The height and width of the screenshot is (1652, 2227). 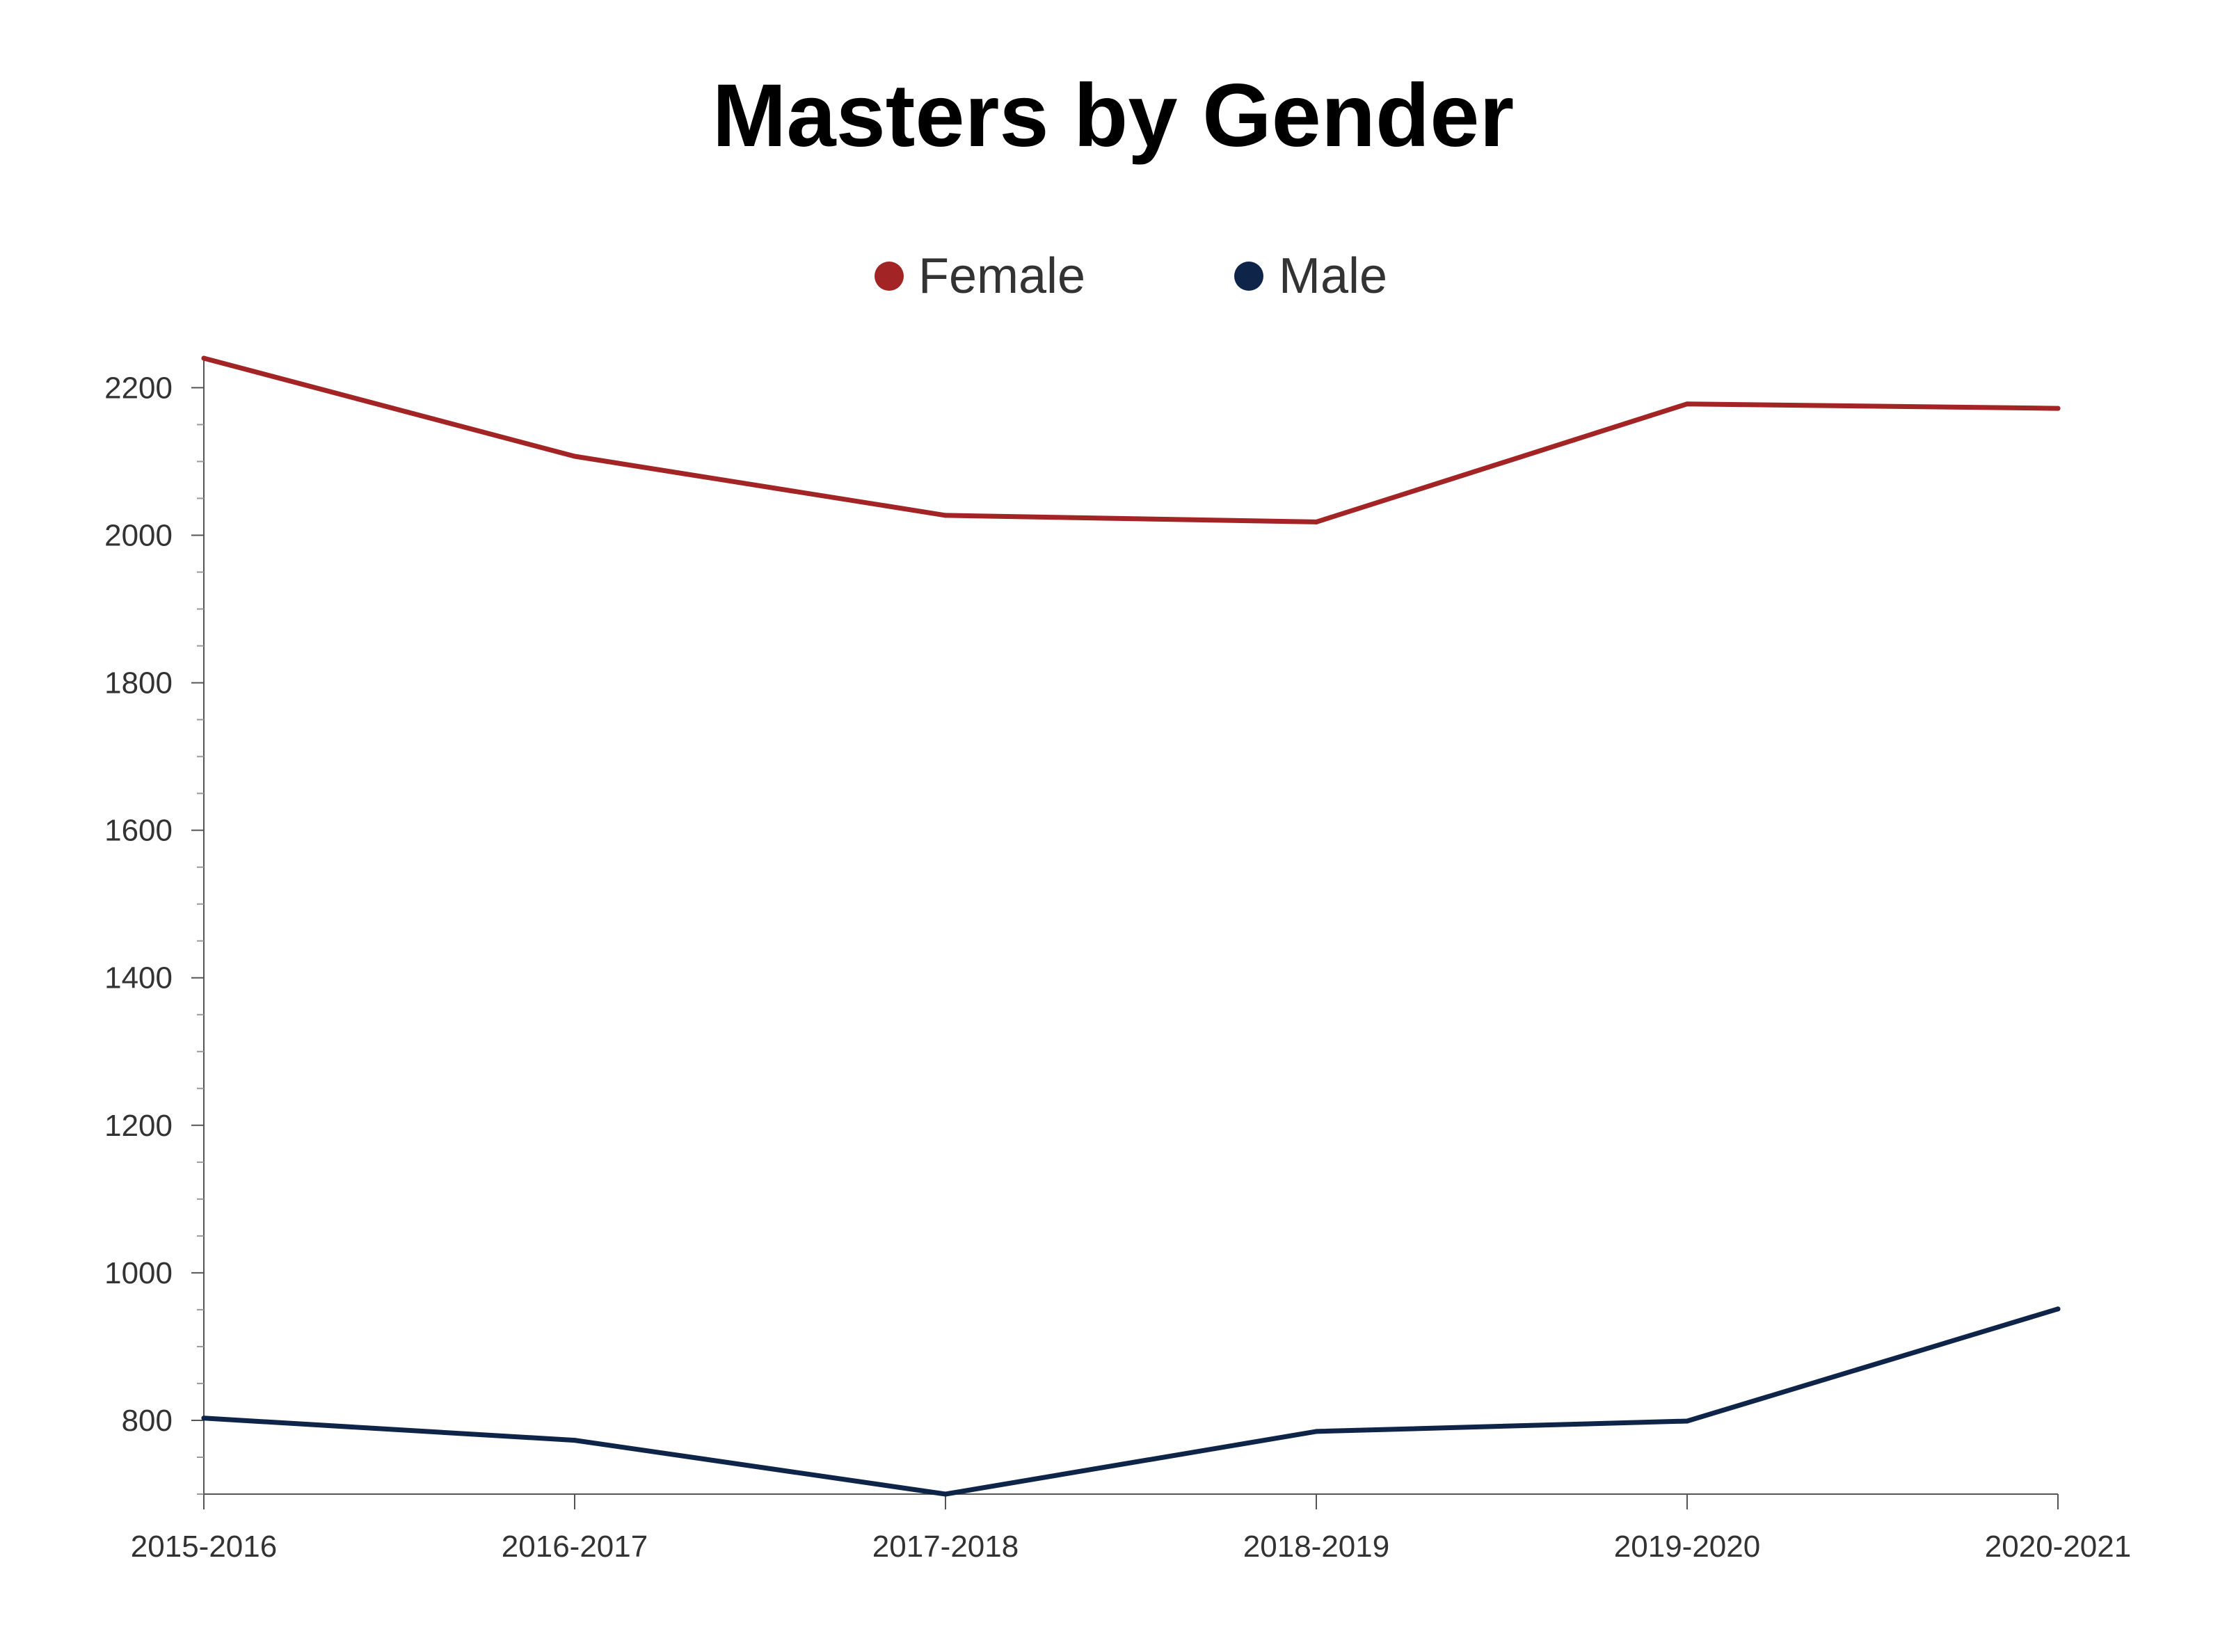 I want to click on y-tick-label: 1000, so click(x=138, y=1273).